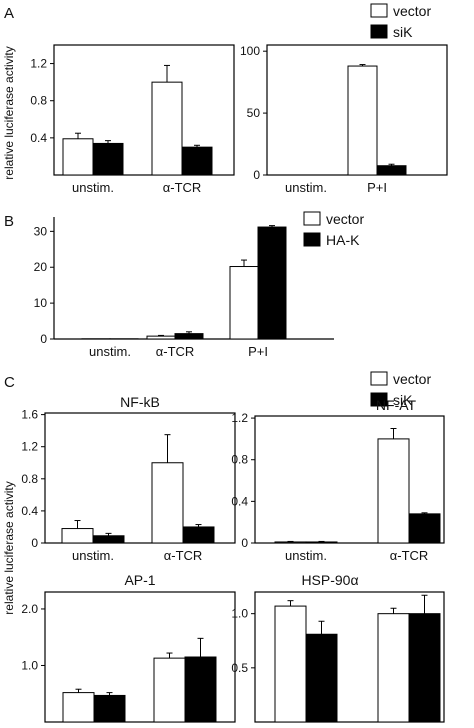  Describe the element at coordinates (29, 415) in the screenshot. I see `y-tick-label: 1.6` at that location.